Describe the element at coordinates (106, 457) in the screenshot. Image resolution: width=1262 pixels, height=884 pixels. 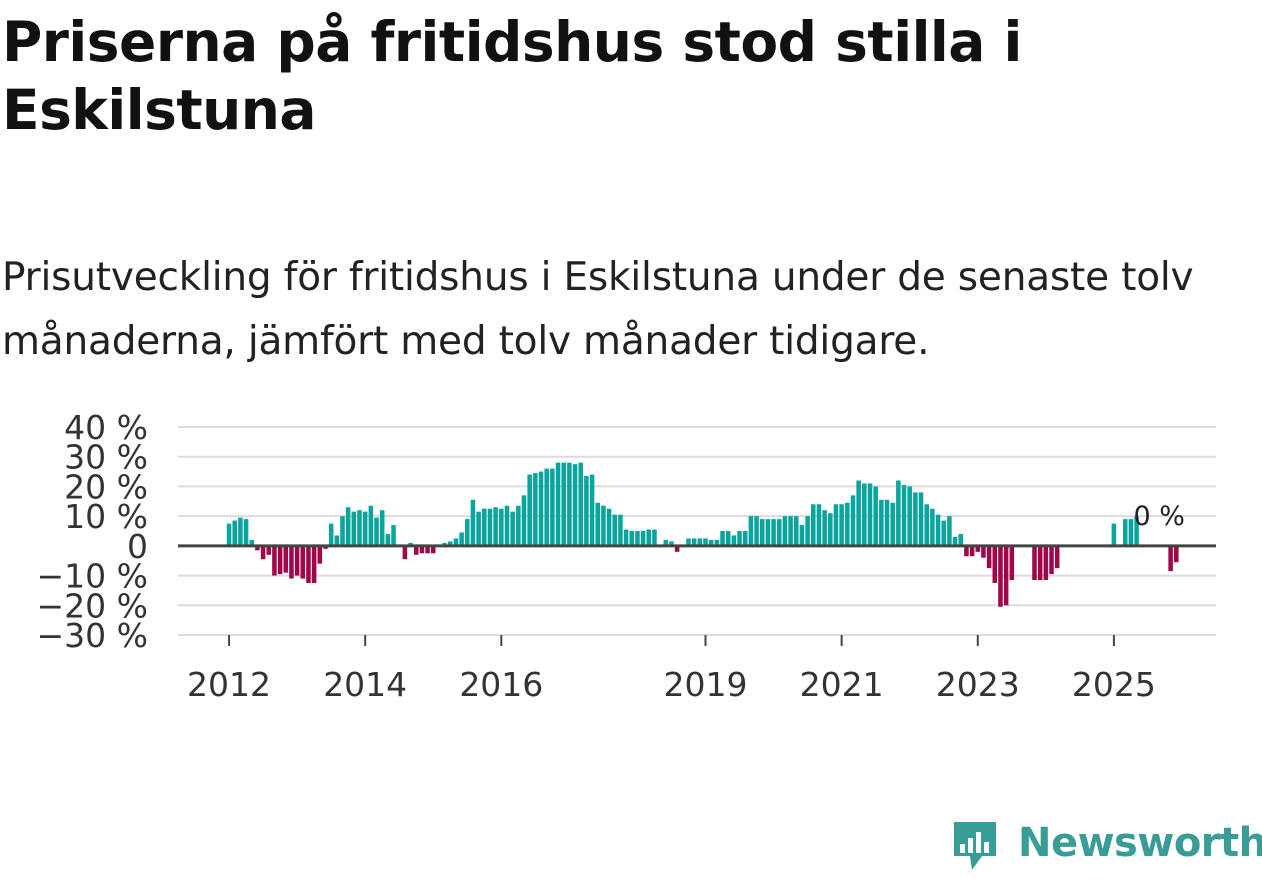
I see `y-tick-label: 30 %` at that location.